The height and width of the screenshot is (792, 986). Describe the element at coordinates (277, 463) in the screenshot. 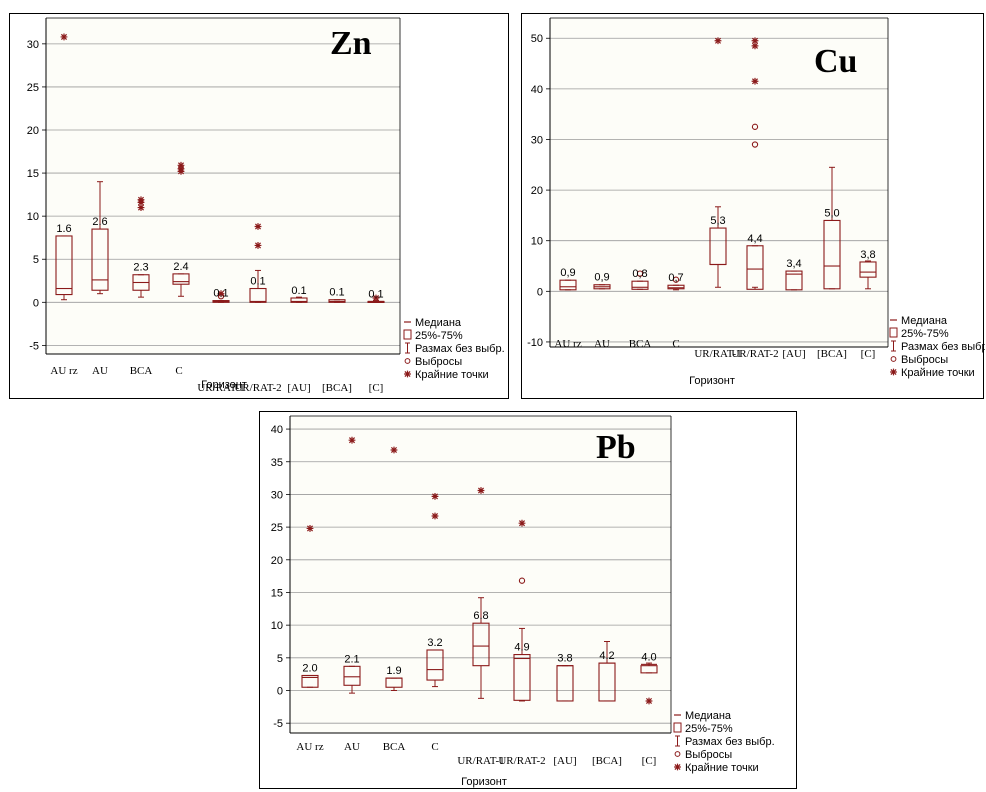

I see `pb-y-tick-label: 35` at that location.